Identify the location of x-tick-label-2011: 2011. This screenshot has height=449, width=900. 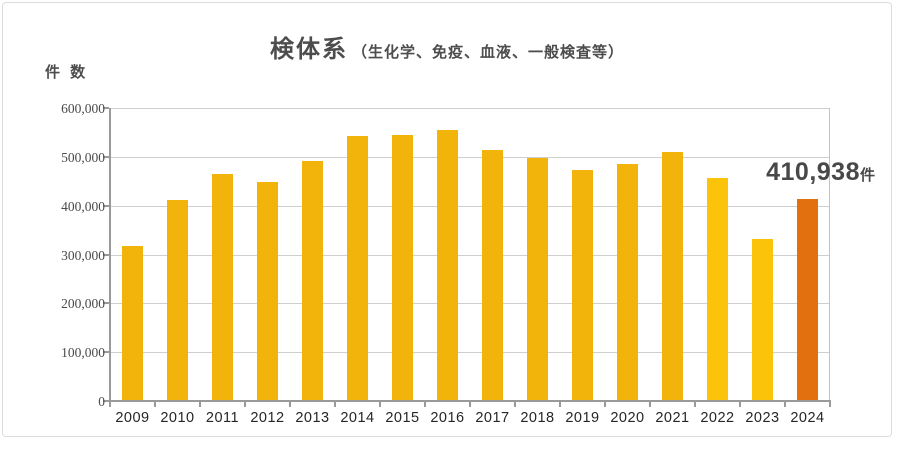
(222, 418).